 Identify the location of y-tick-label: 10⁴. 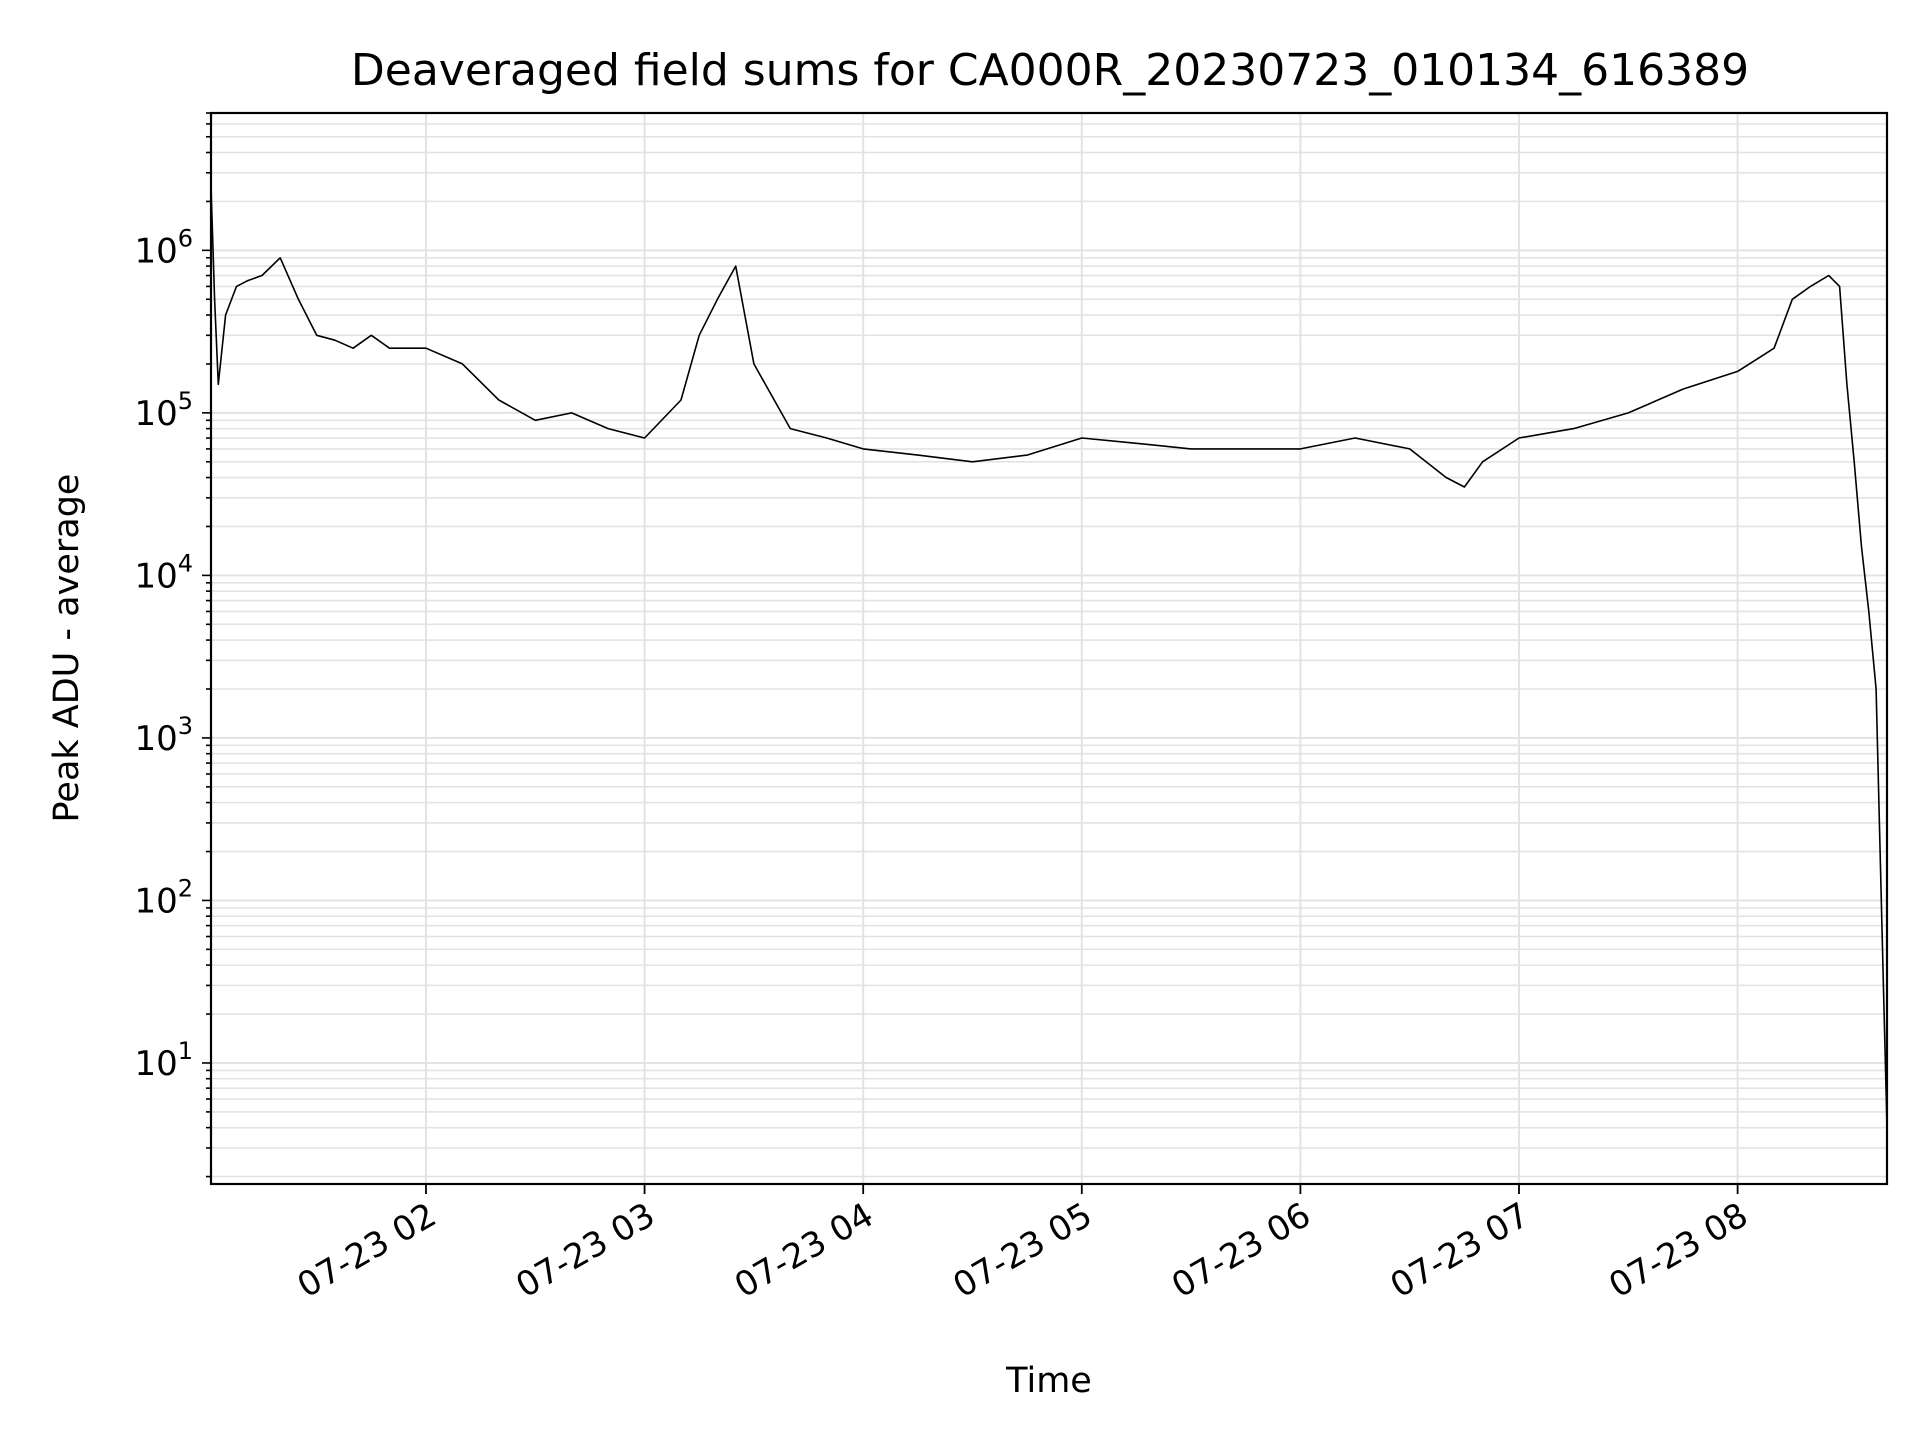
(163, 572).